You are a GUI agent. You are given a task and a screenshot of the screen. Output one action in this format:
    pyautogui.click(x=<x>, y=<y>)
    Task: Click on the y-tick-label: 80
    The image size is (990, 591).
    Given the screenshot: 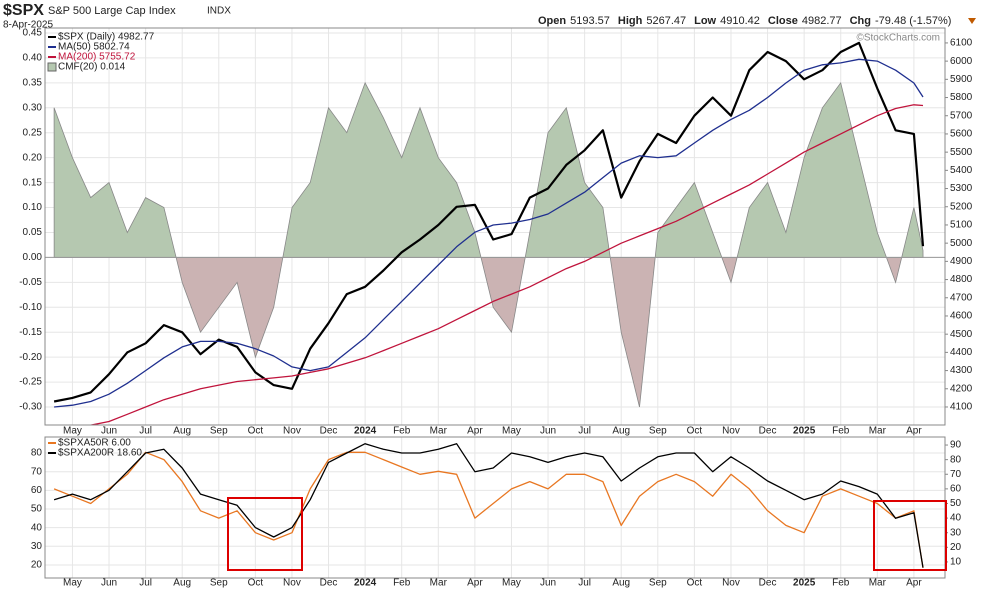 What is the action you would take?
    pyautogui.click(x=37, y=453)
    